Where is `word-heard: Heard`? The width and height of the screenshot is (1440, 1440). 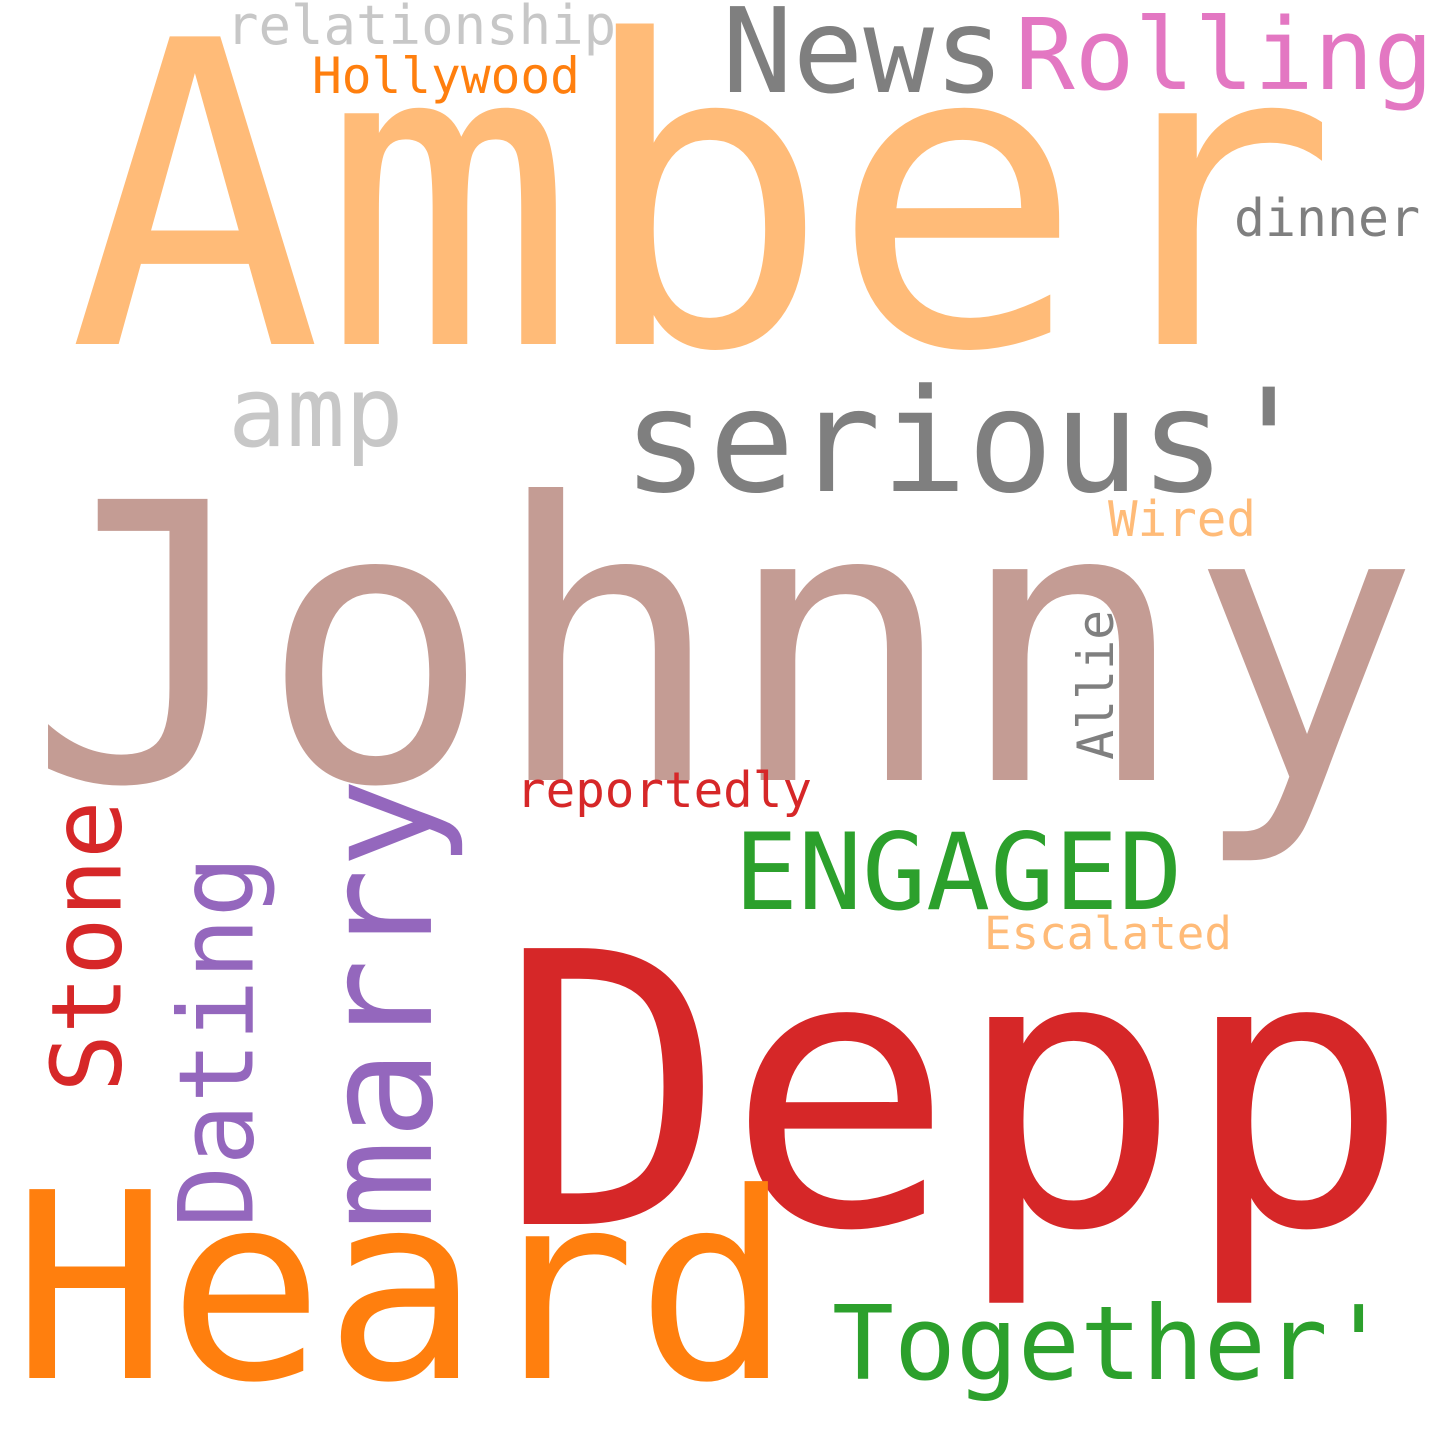
word-heard: Heard is located at coordinates (402, 1288).